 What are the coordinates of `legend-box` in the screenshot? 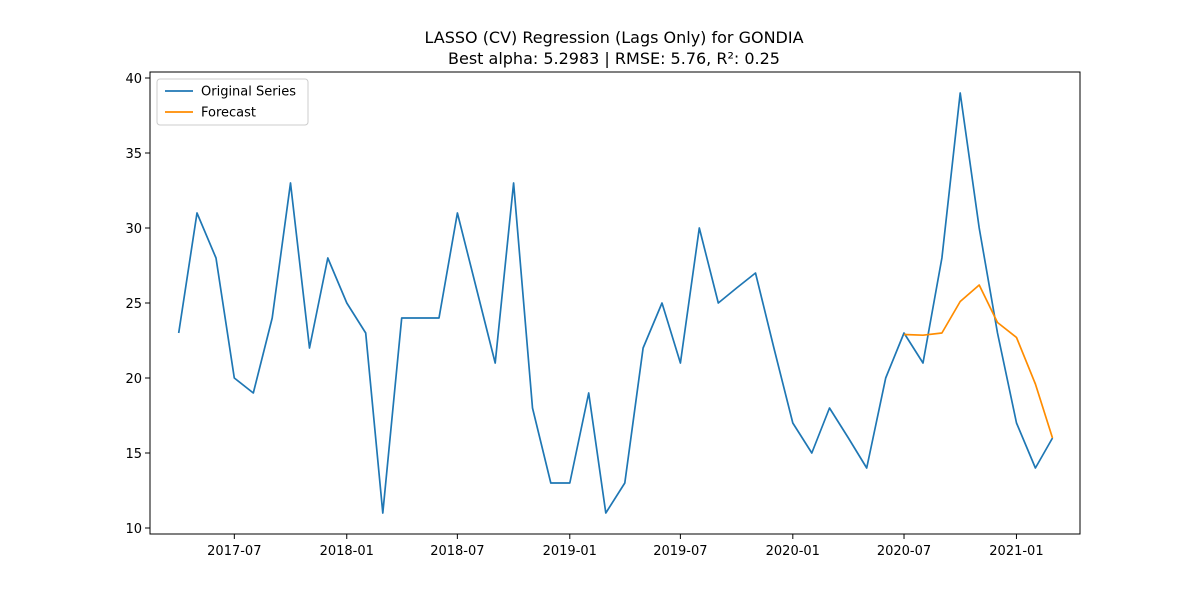 It's located at (232, 102).